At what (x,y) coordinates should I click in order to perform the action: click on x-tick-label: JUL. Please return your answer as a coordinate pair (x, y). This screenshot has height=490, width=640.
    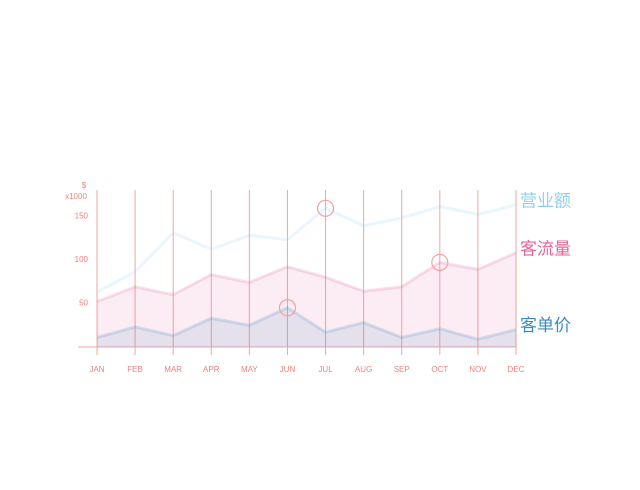
    Looking at the image, I should click on (325, 369).